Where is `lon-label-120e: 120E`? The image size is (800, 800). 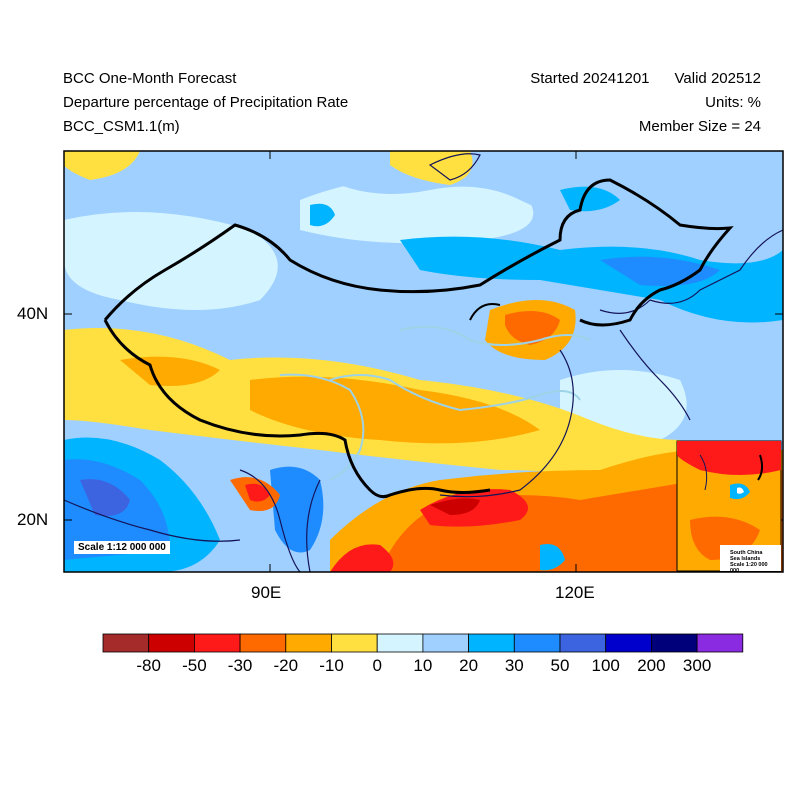
lon-label-120e: 120E is located at coordinates (575, 592).